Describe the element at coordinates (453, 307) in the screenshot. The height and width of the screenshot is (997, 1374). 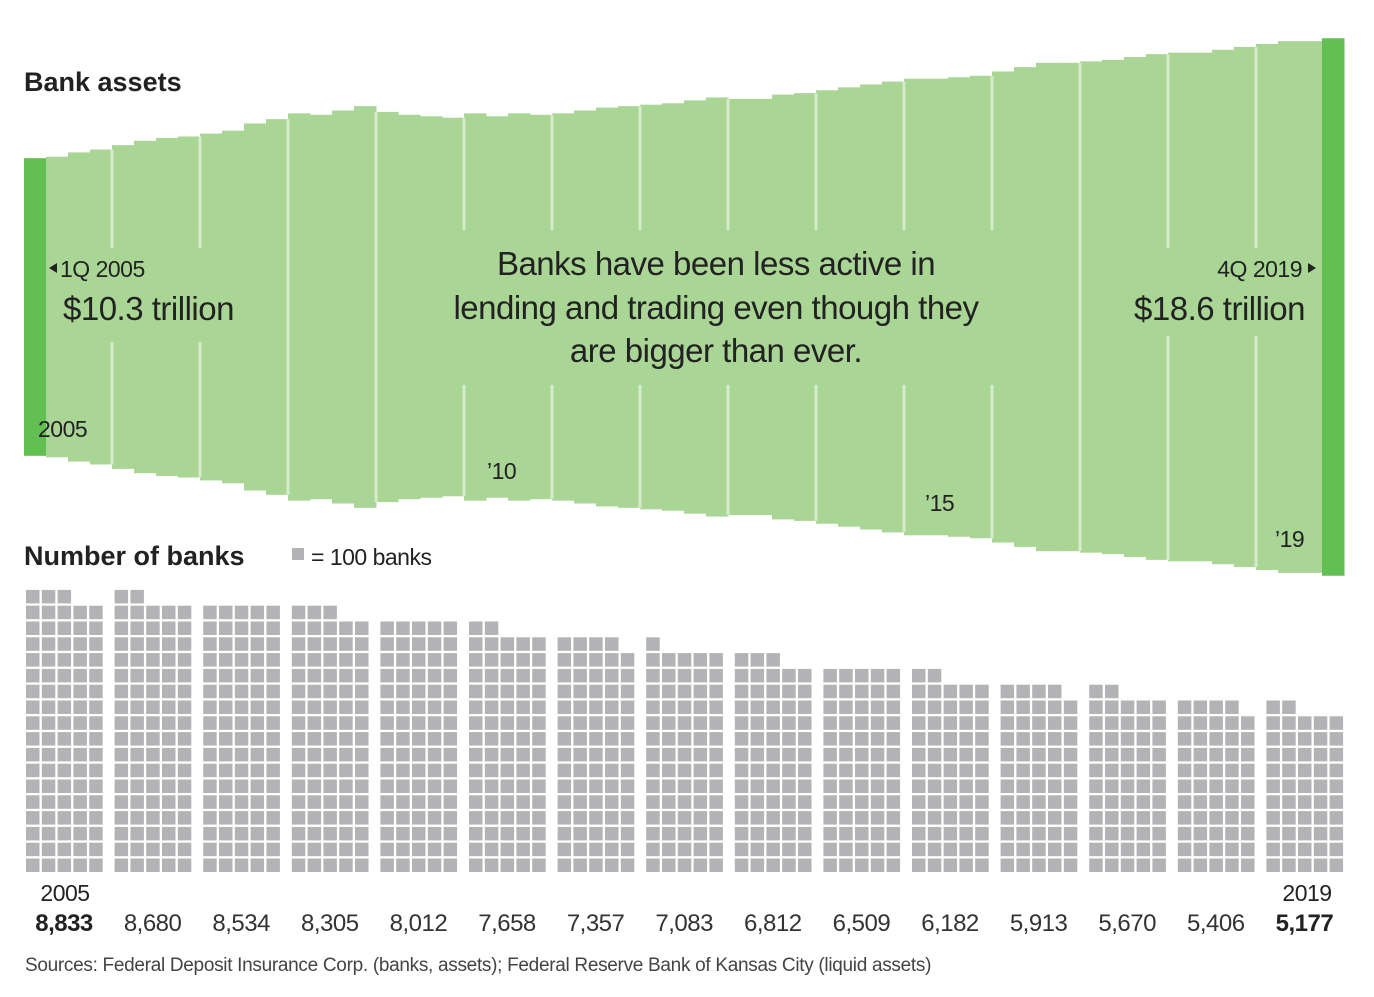
I see `asset-bar-4Q-2009` at that location.